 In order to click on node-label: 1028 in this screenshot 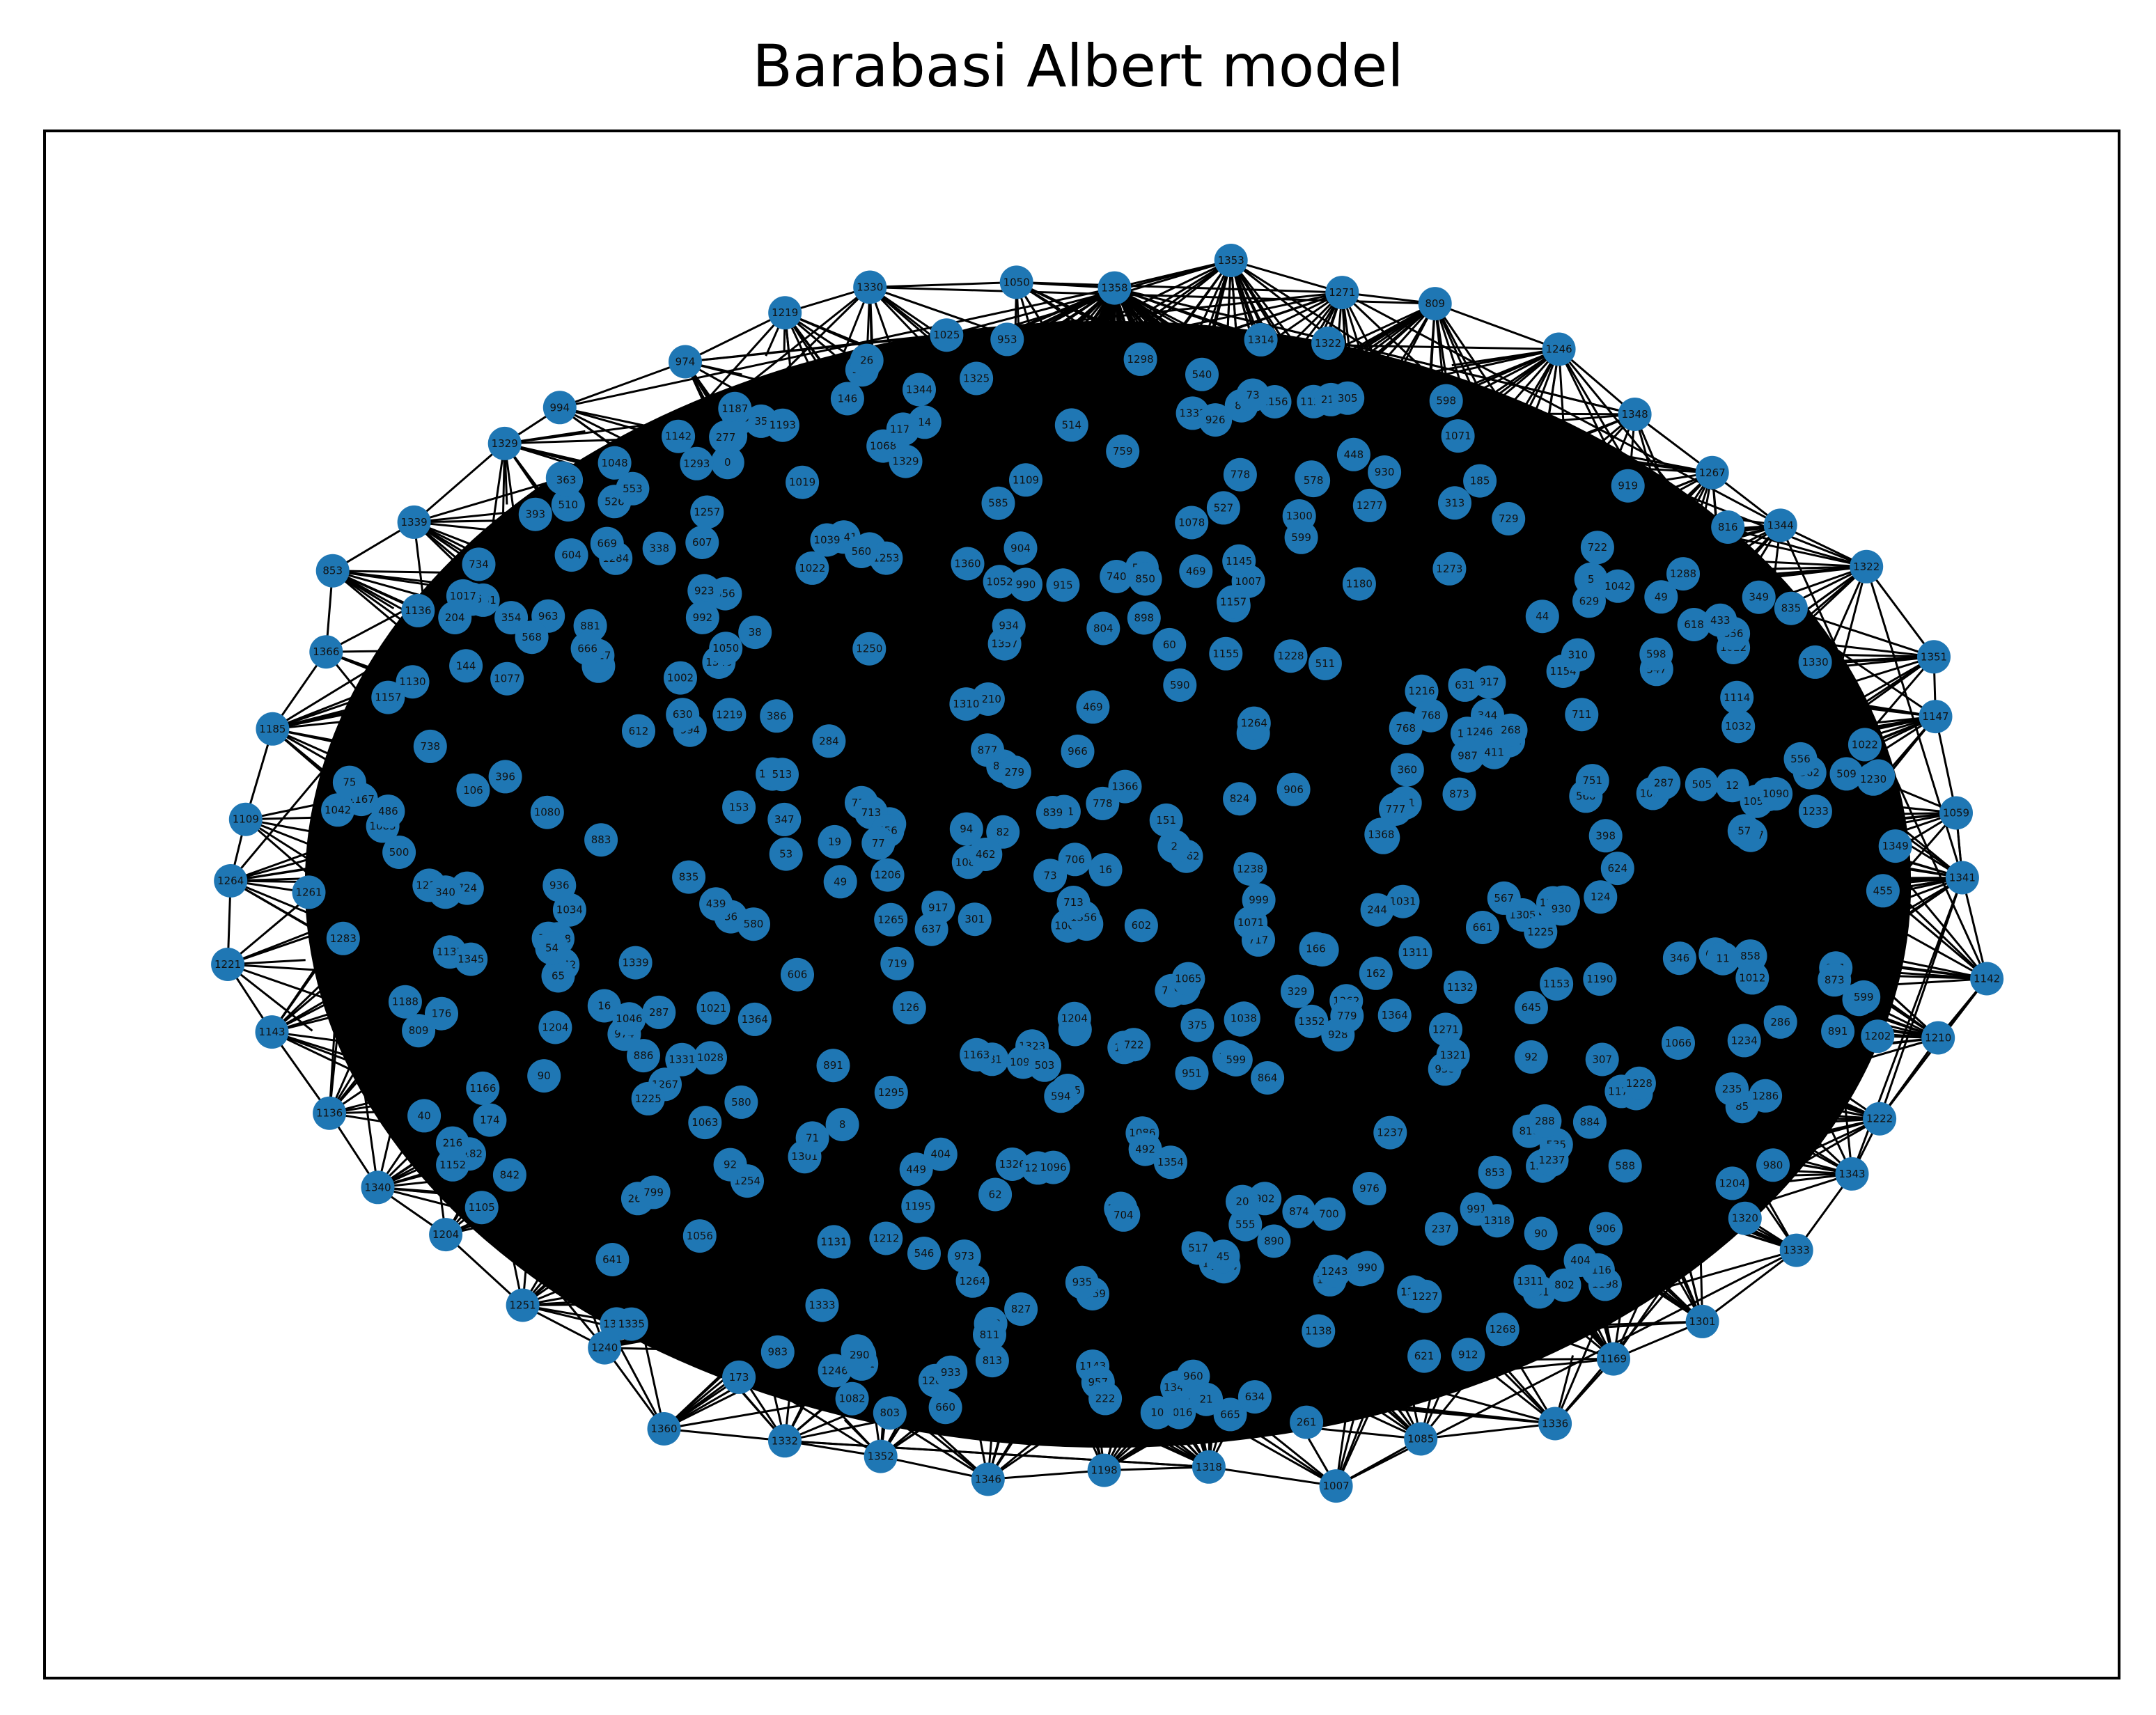, I will do `click(710, 1057)`.